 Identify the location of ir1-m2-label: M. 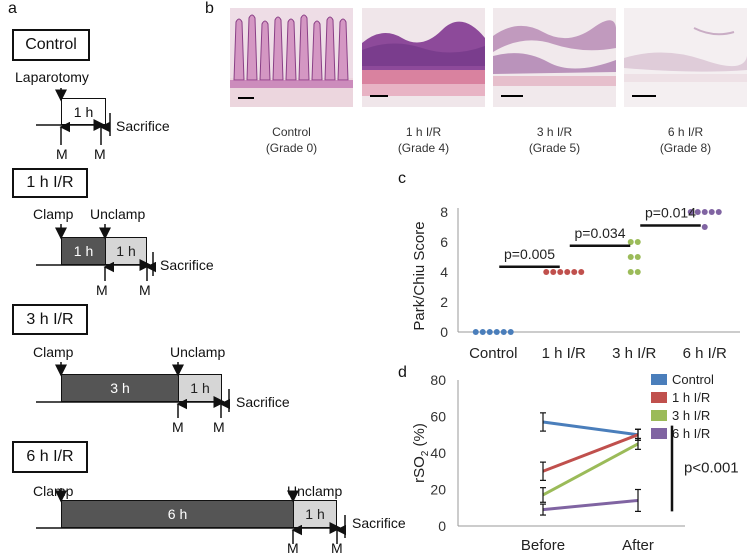
(145, 290).